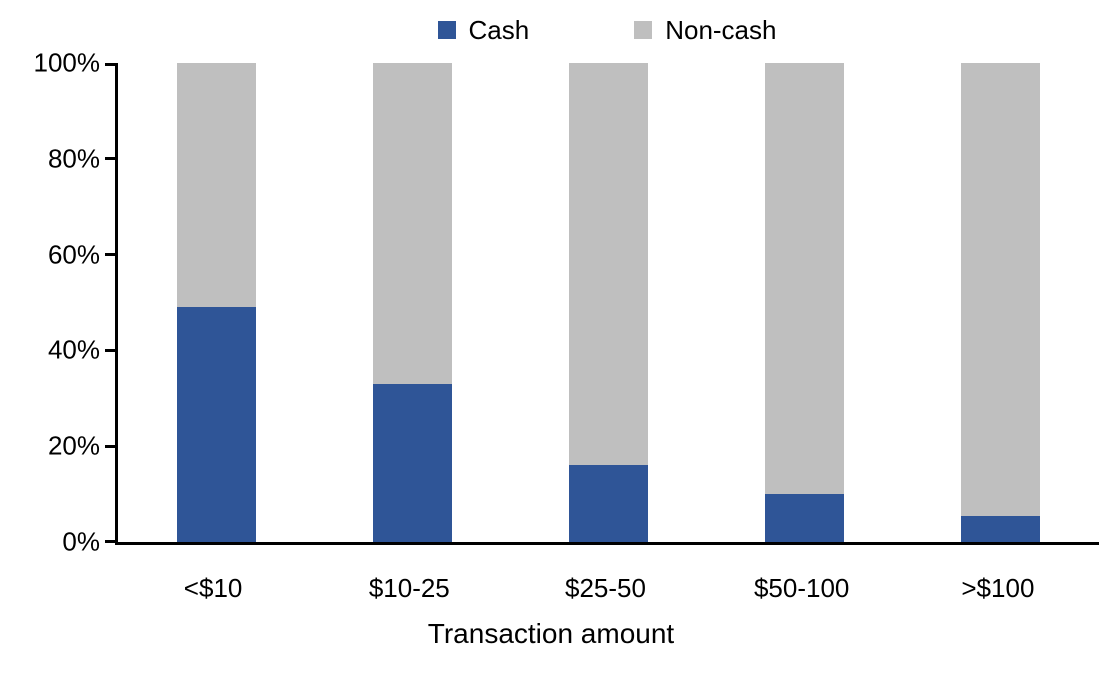 The height and width of the screenshot is (673, 1102). What do you see at coordinates (409, 588) in the screenshot?
I see `x-tick-label: $10-25` at bounding box center [409, 588].